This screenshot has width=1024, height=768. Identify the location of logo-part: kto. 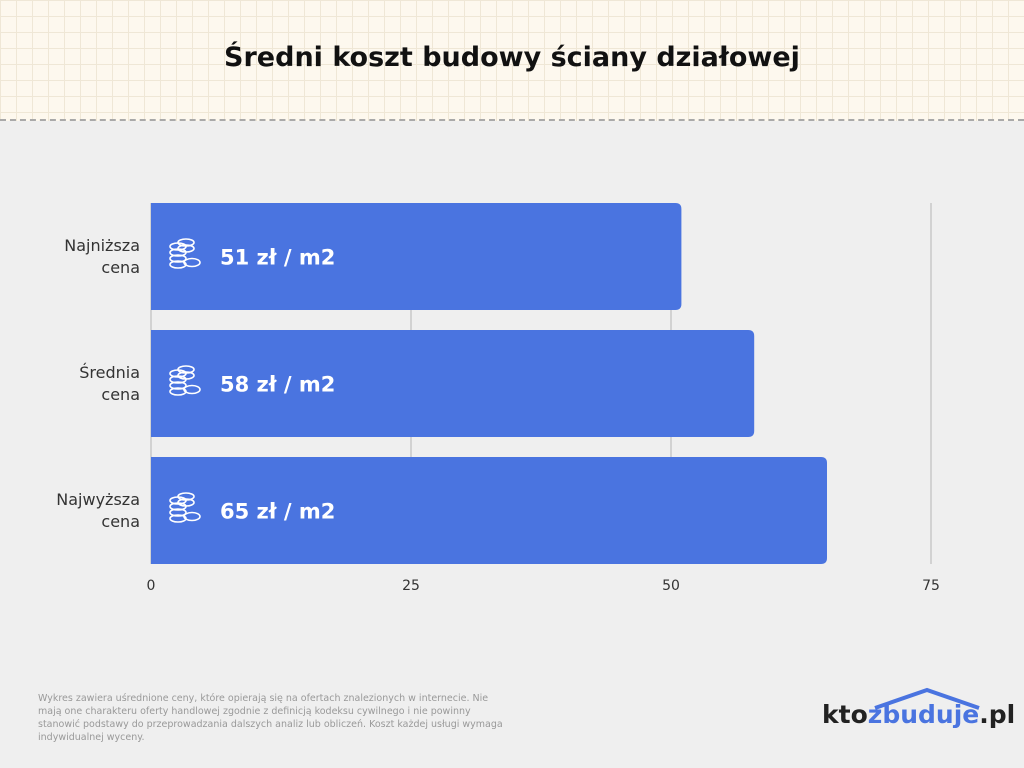
(845, 714).